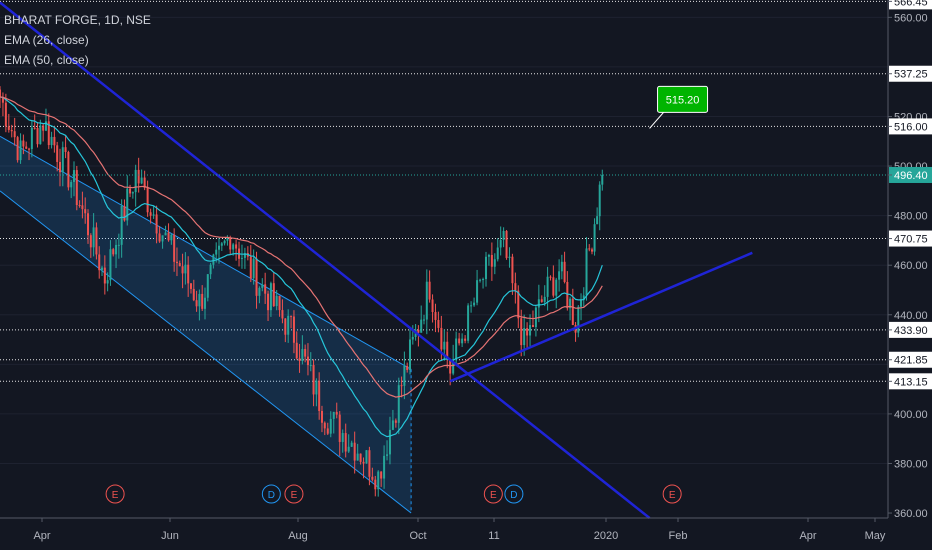  Describe the element at coordinates (46, 60) in the screenshot. I see `ema50-label: EMA (50, close)` at that location.